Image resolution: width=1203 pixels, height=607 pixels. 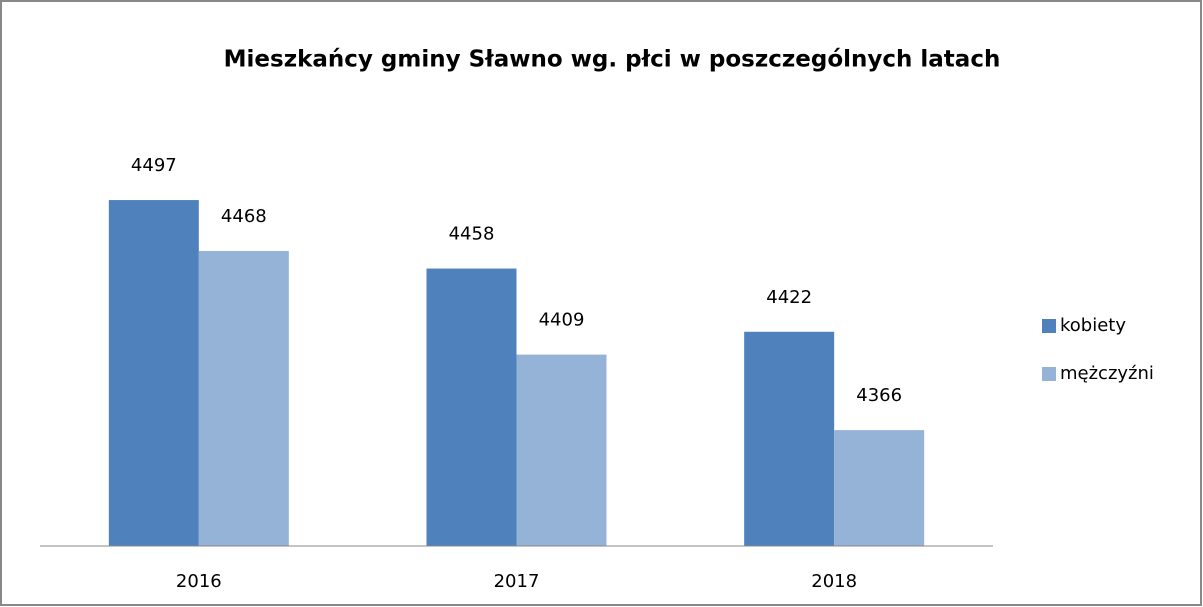 I want to click on data-label: 4409, so click(x=562, y=320).